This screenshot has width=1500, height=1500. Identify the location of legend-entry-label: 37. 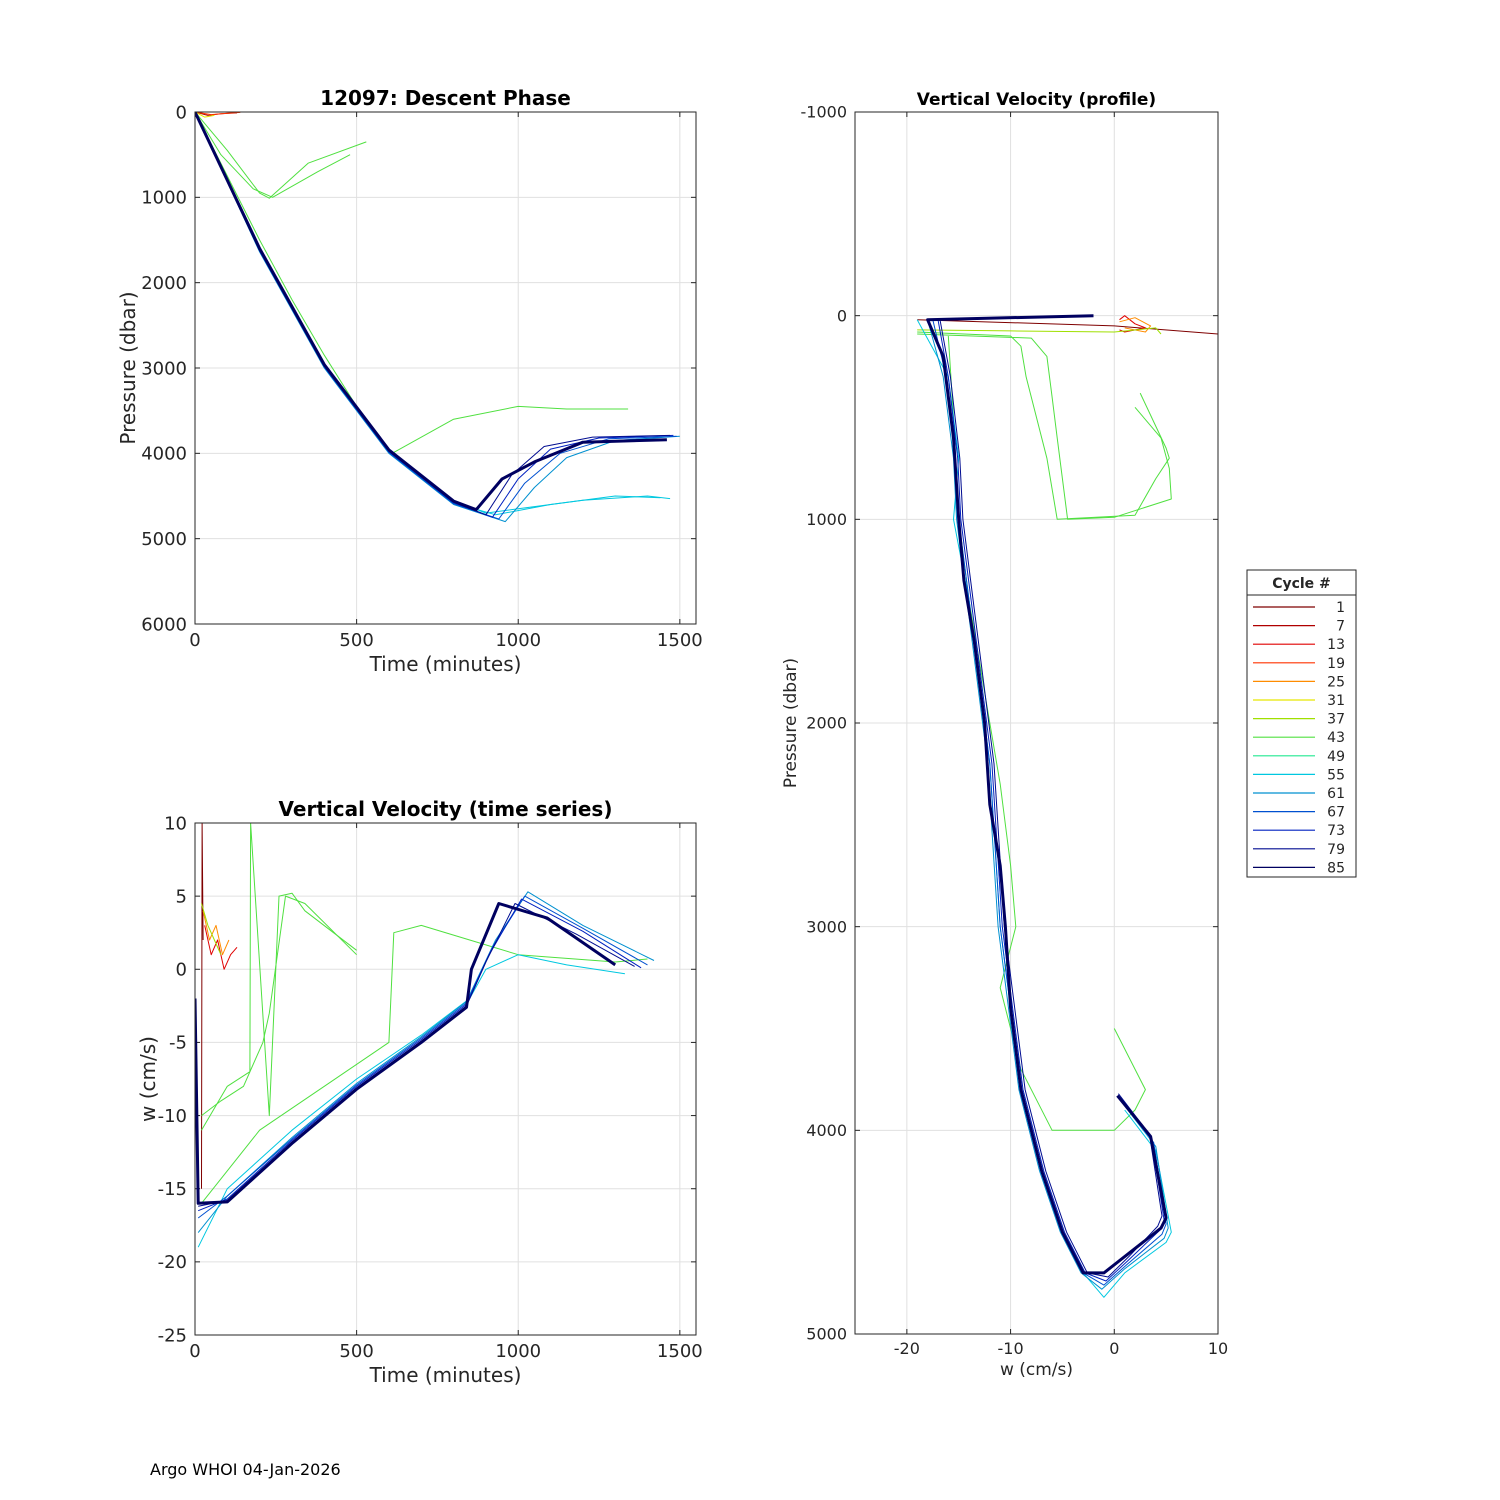
(1336, 720).